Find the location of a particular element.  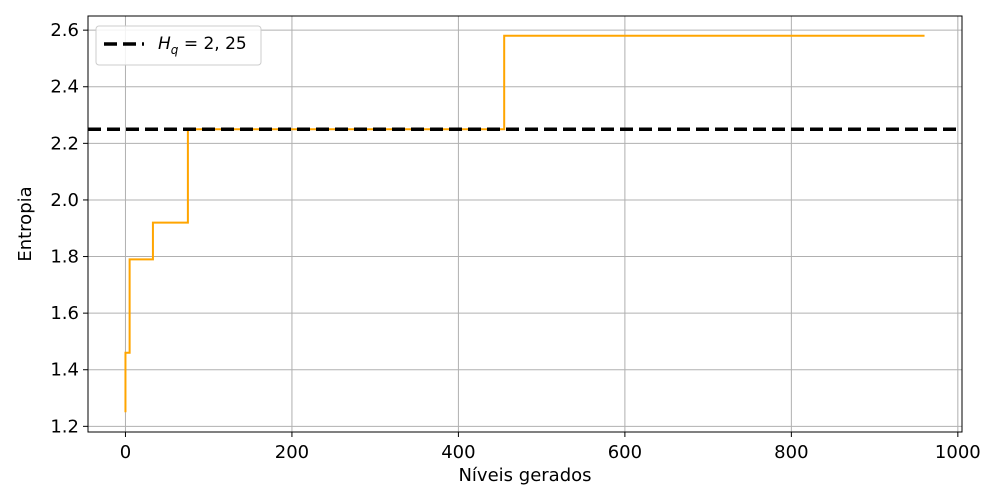

y-tick-label-5: 2.2 is located at coordinates (64, 143).